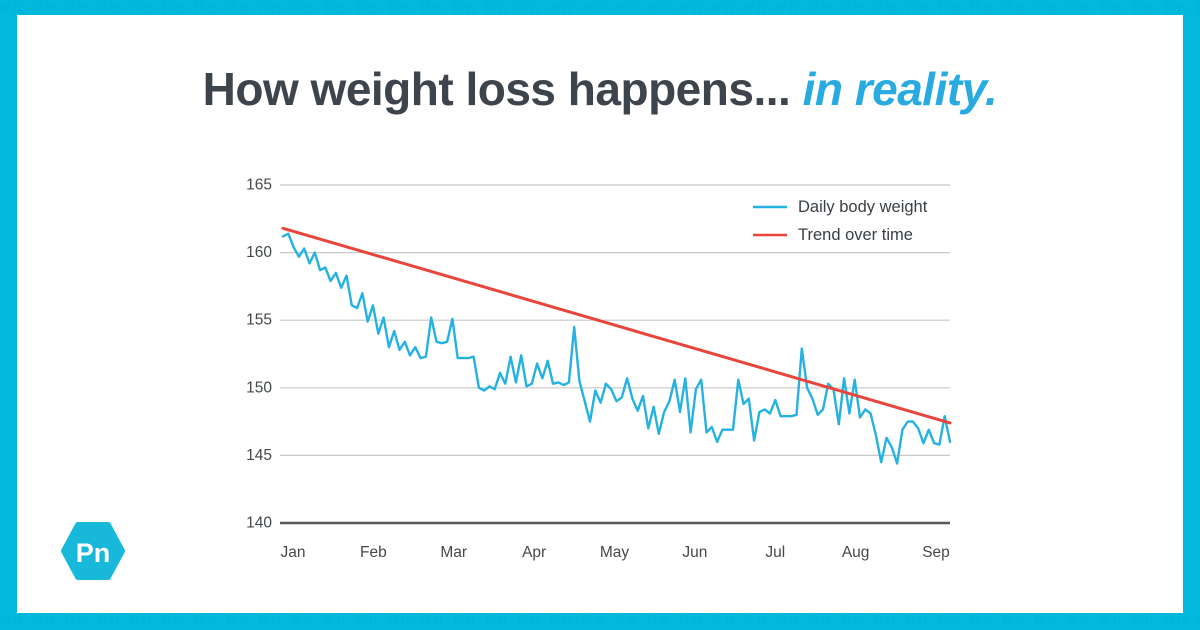  I want to click on y-tick-label: 140, so click(259, 523).